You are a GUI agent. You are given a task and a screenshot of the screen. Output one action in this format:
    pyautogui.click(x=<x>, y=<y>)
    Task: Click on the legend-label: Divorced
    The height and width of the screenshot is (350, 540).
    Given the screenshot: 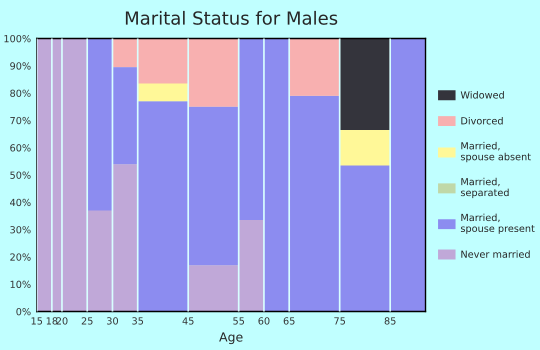 What is the action you would take?
    pyautogui.click(x=482, y=120)
    